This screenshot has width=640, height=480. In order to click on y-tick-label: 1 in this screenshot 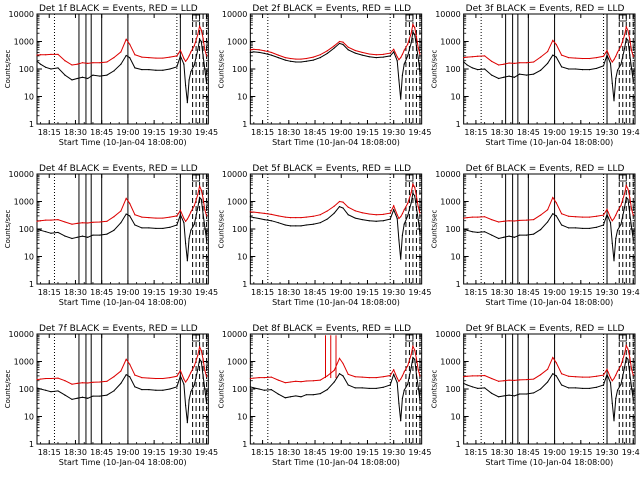, I will do `click(458, 284)`.